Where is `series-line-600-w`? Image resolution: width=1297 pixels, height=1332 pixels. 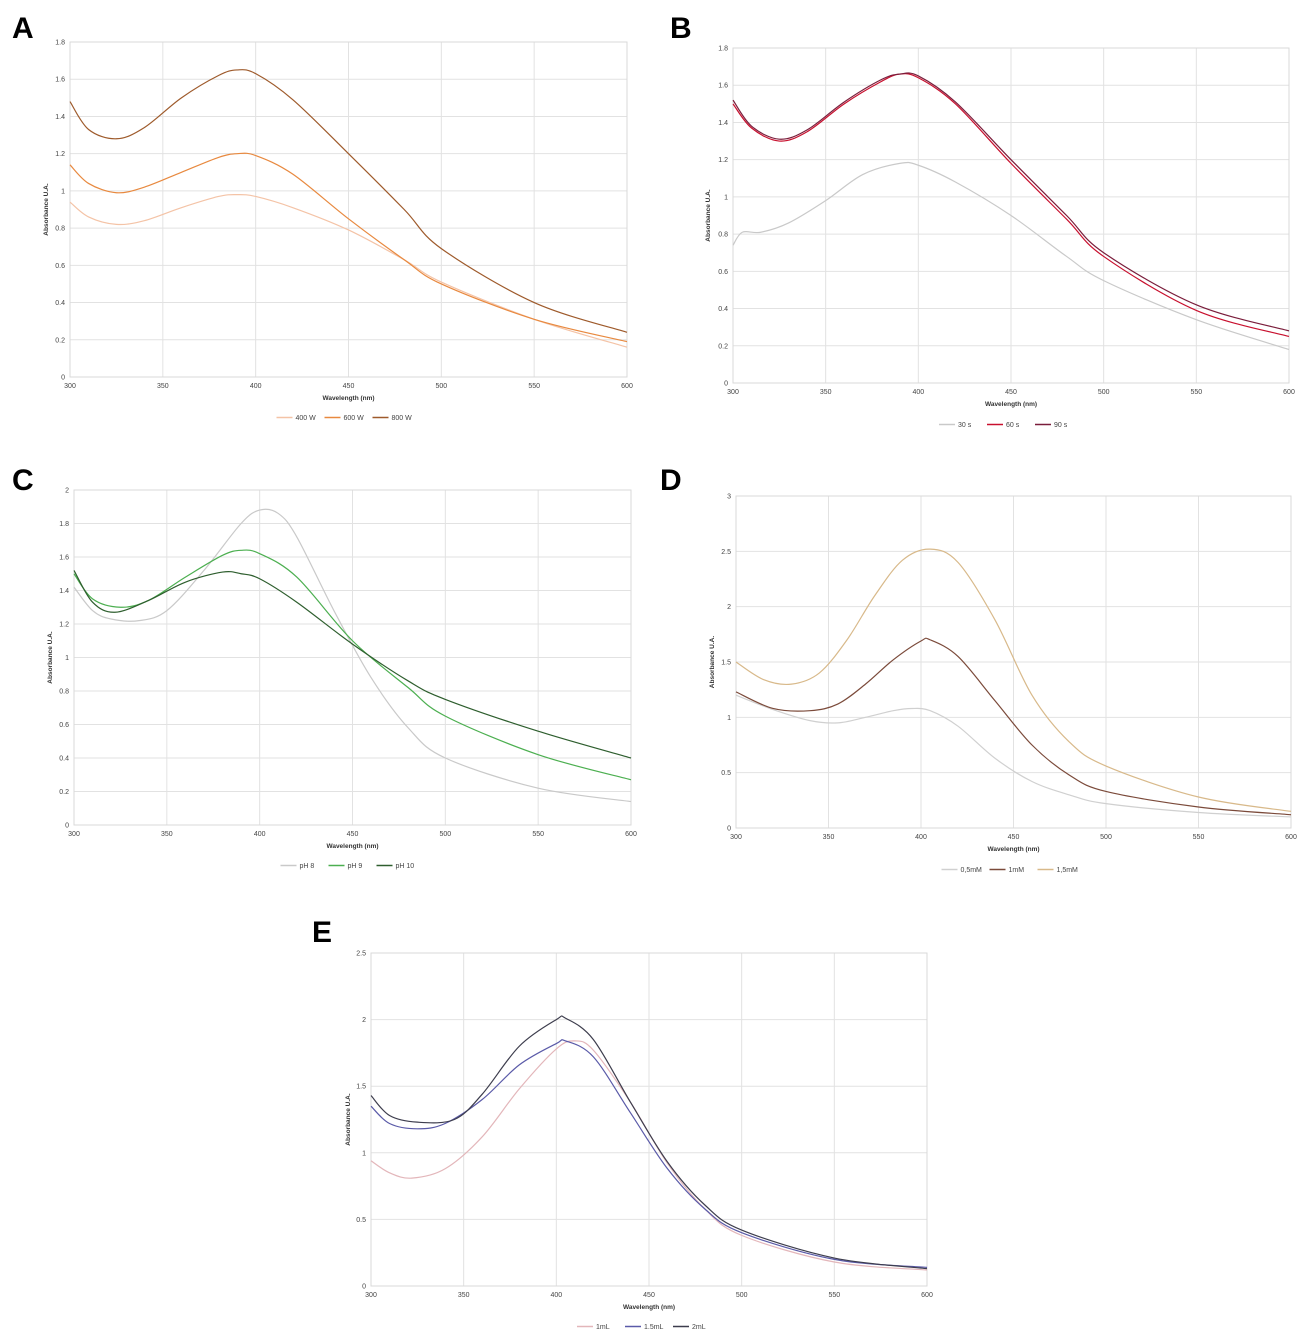
series-line-600-w is located at coordinates (348, 247).